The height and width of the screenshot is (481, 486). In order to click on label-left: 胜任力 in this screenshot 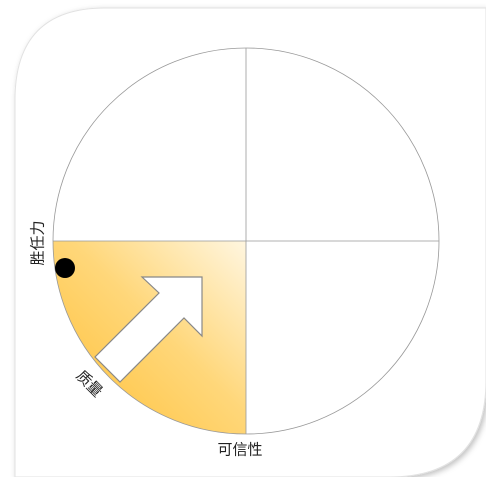, I will do `click(38, 242)`.